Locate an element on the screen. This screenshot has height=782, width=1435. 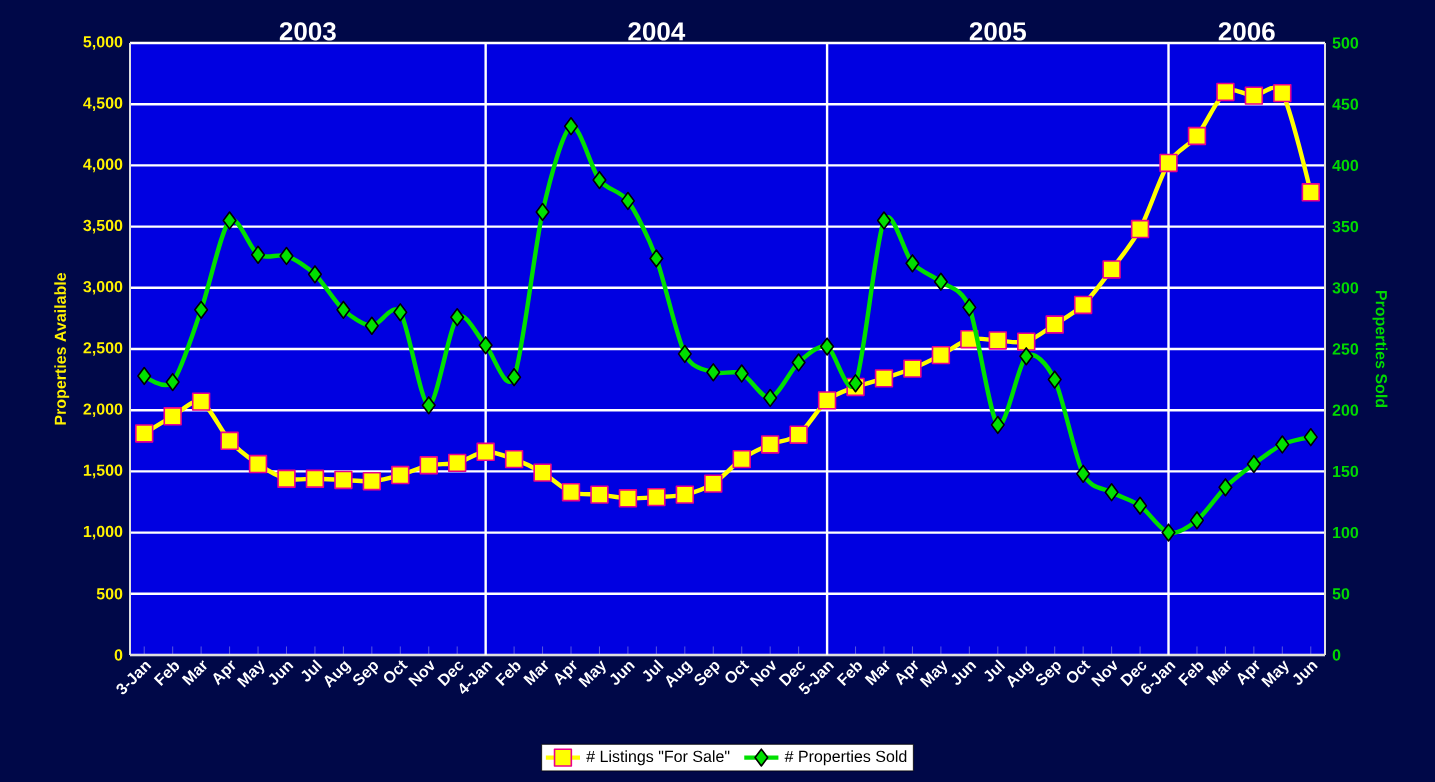
x-tick-label: Nov is located at coordinates (421, 673).